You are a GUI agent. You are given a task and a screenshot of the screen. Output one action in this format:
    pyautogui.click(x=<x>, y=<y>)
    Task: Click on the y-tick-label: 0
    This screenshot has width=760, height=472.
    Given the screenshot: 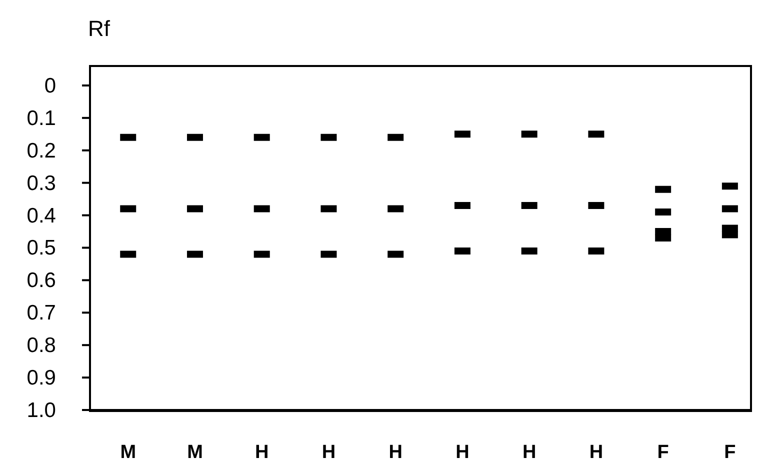 What is the action you would take?
    pyautogui.click(x=50, y=86)
    